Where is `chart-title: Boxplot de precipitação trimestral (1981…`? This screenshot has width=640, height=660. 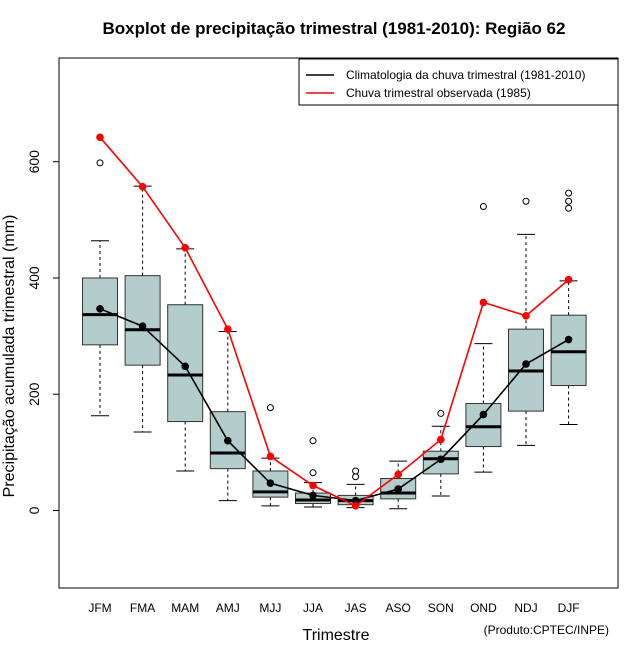 chart-title: Boxplot de precipitação trimestral (1981… is located at coordinates (334, 28).